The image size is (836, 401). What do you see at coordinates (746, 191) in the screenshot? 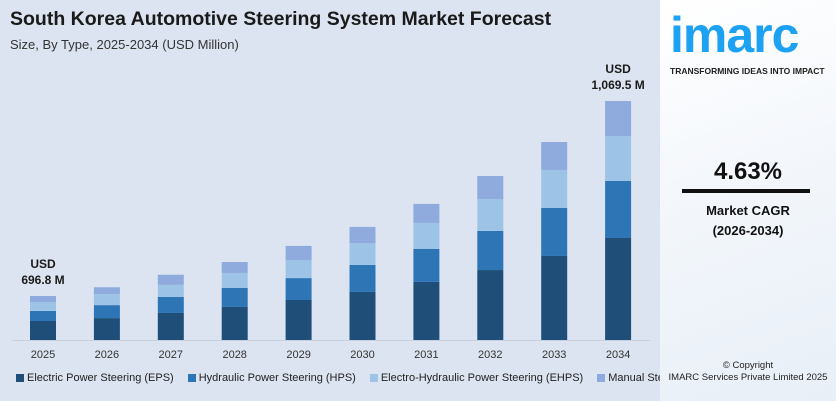
I see `divider` at bounding box center [746, 191].